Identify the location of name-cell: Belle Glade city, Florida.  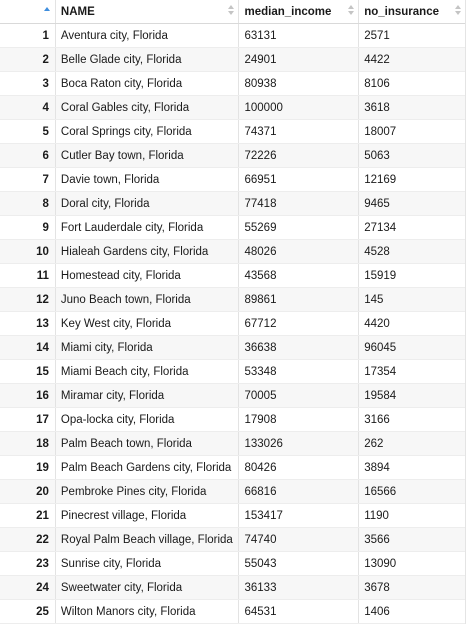
(148, 59).